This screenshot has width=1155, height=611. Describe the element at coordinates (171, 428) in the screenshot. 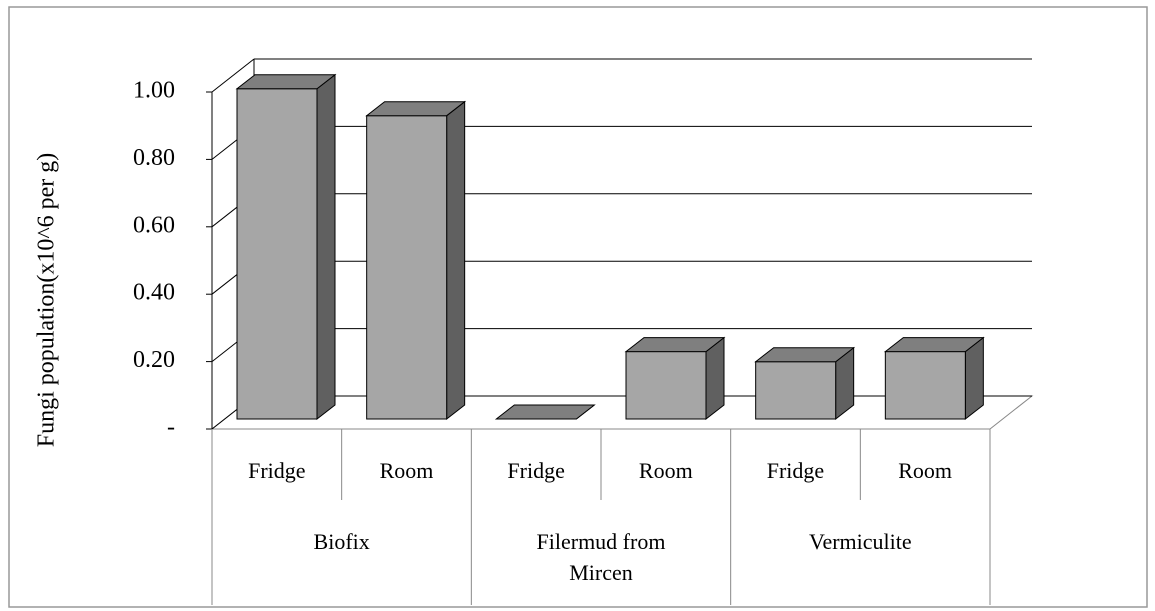

I see `y-tick-label: -` at that location.